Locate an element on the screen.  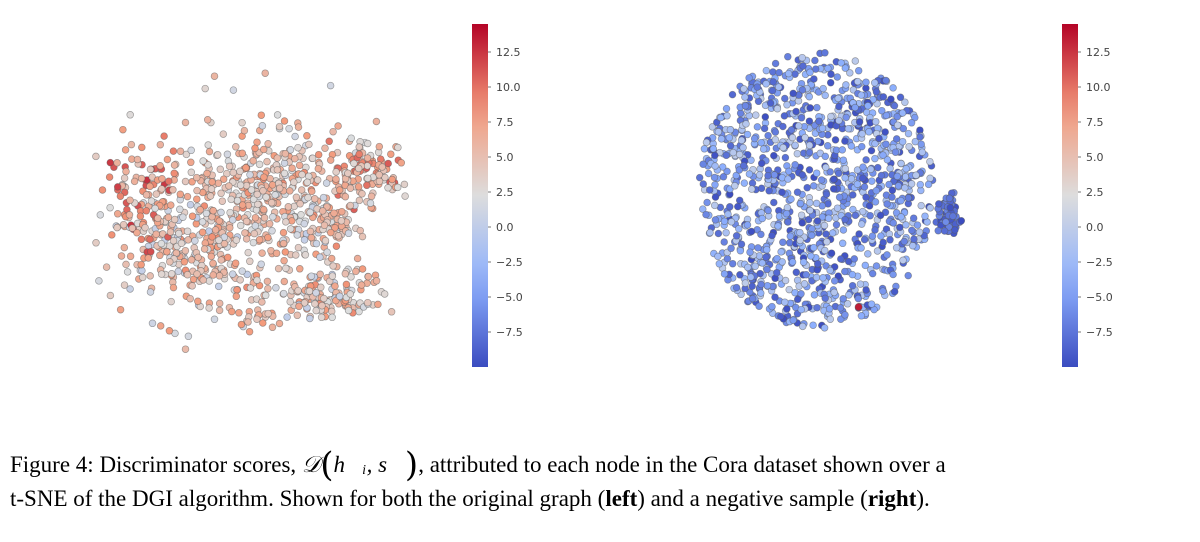
colorbar is located at coordinates (1070, 195).